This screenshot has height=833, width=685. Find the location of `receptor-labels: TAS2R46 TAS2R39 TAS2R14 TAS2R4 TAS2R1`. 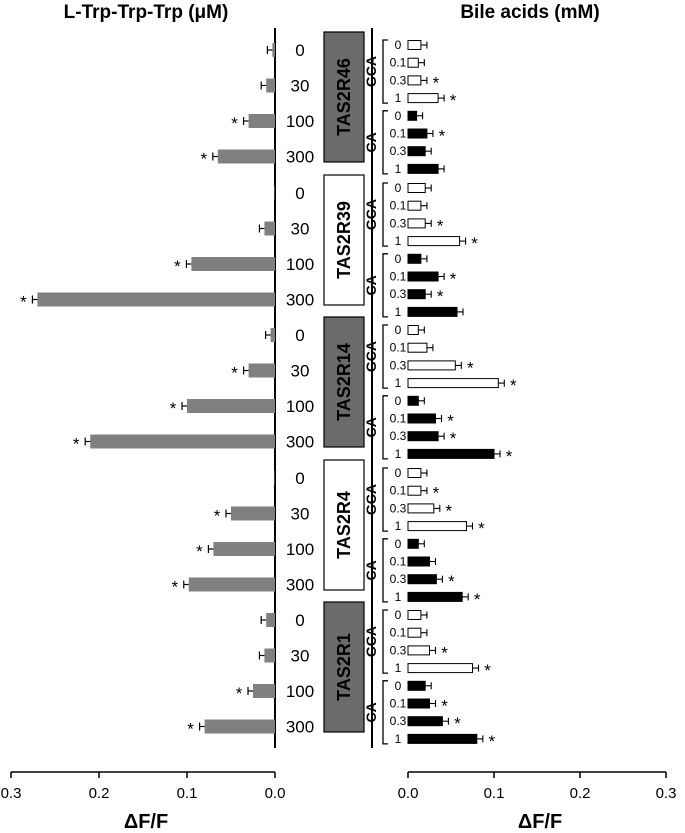

receptor-labels: TAS2R46 TAS2R39 TAS2R14 TAS2R4 TAS2R1 is located at coordinates (344, 382).